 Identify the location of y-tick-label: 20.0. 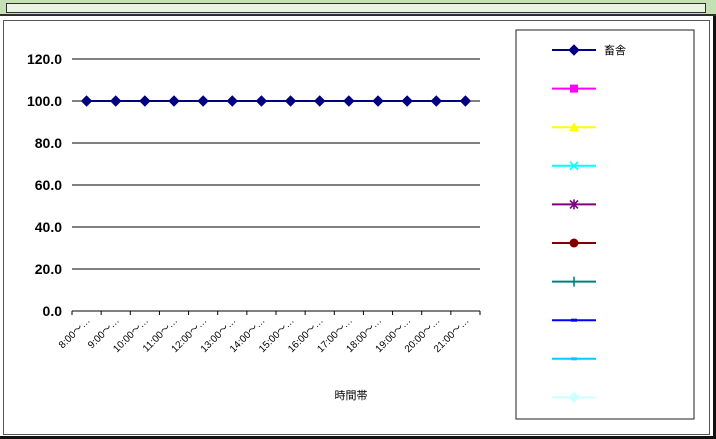
(48, 269).